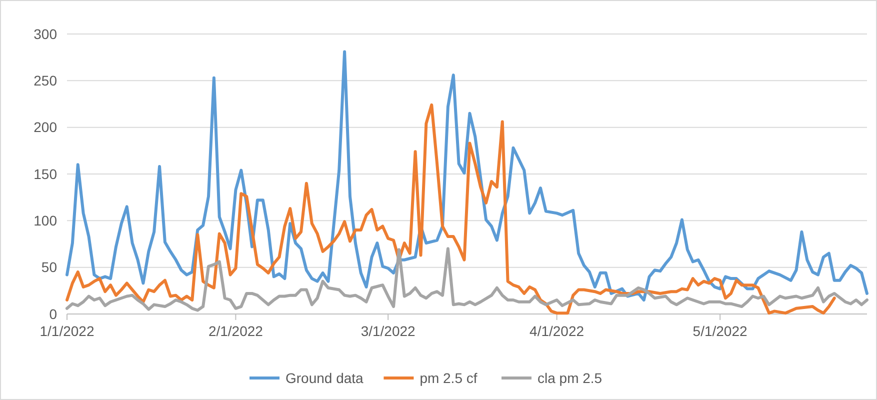  What do you see at coordinates (53, 314) in the screenshot?
I see `y-tick-label: 0` at bounding box center [53, 314].